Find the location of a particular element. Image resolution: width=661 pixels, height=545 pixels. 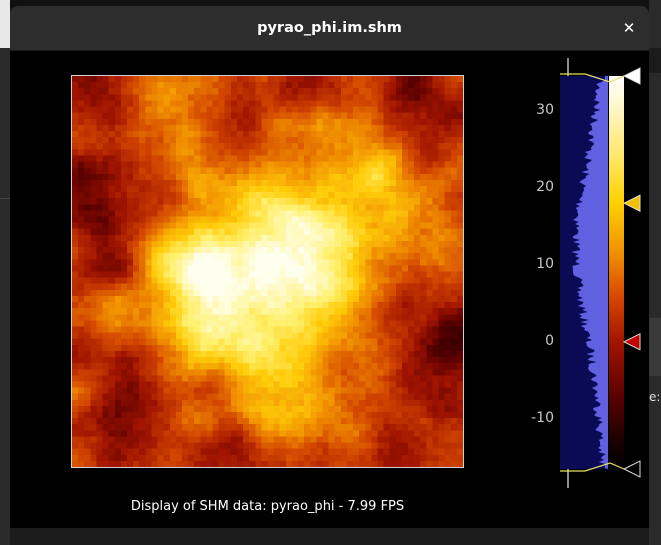

colorbar-tick-label: 30 is located at coordinates (545, 109).